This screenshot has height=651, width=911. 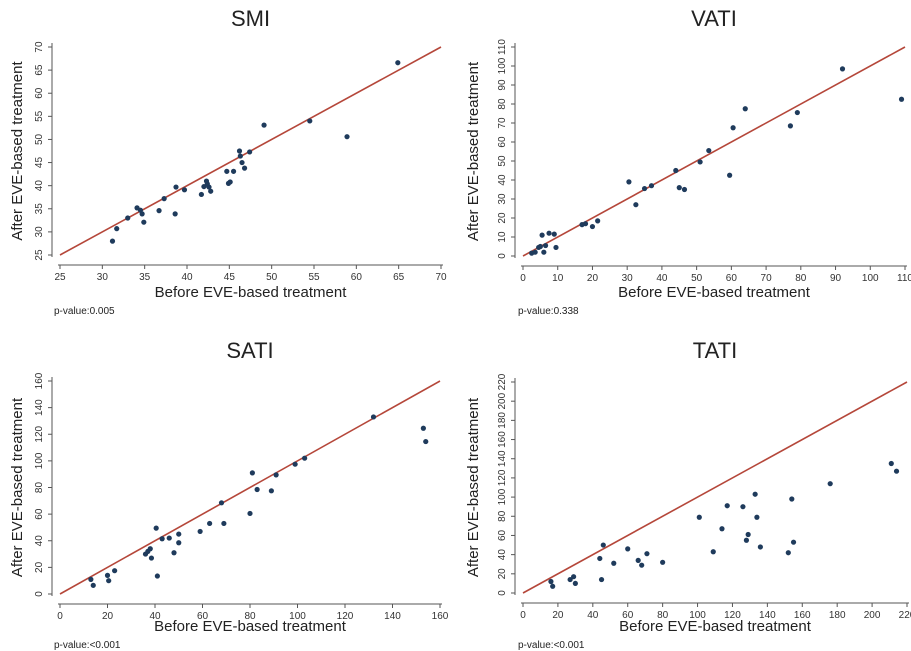 What do you see at coordinates (145, 277) in the screenshot?
I see `x-tick-label-smi: 35` at bounding box center [145, 277].